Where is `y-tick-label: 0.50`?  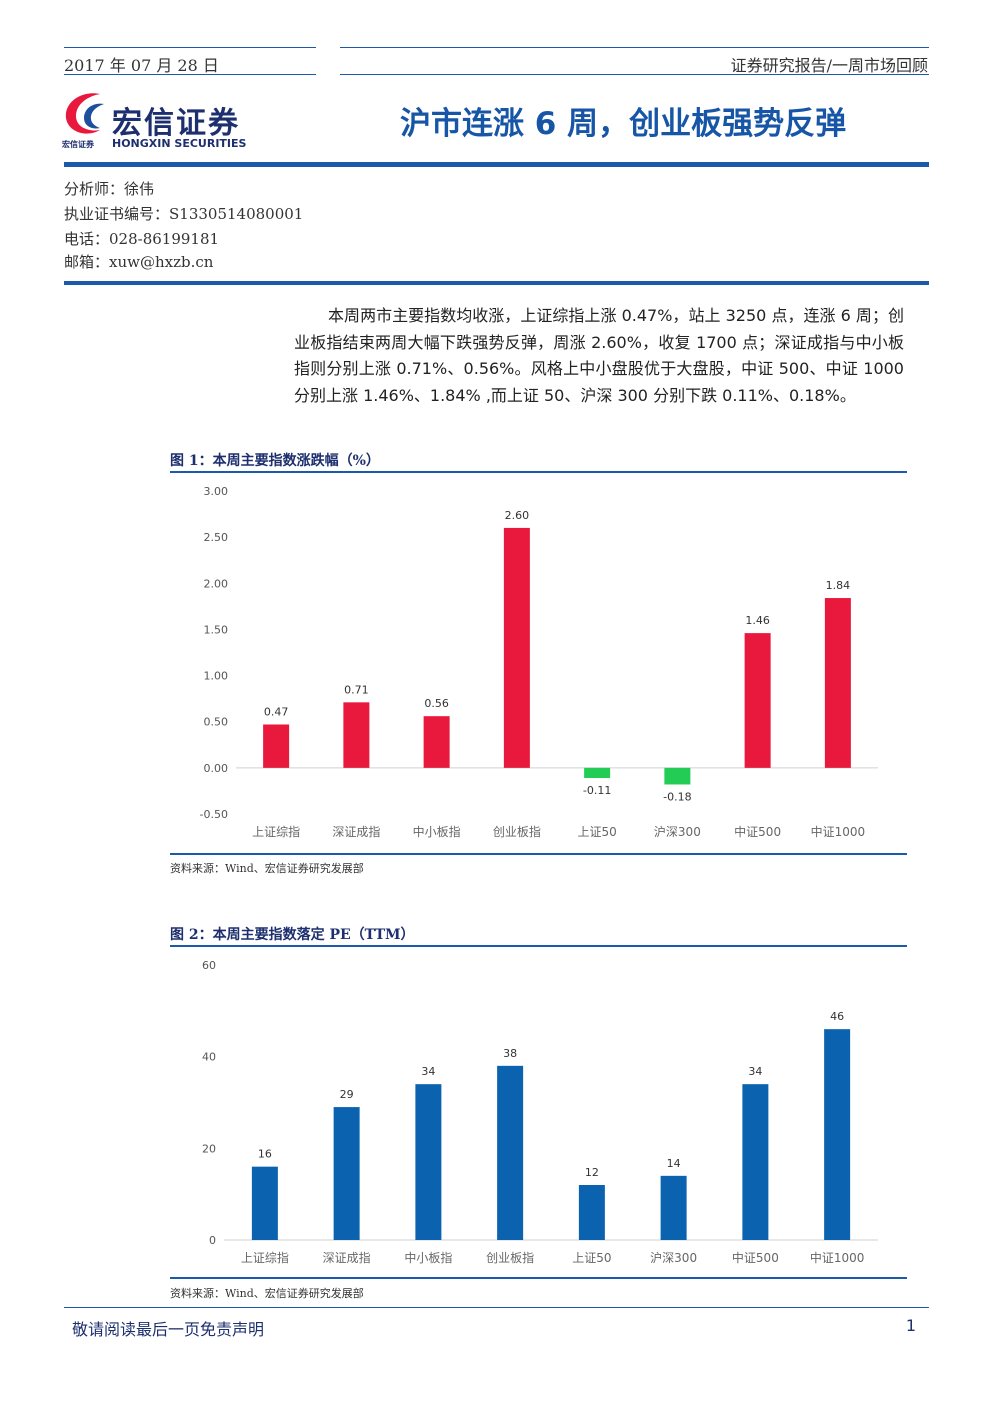
y-tick-label: 0.50 is located at coordinates (216, 722).